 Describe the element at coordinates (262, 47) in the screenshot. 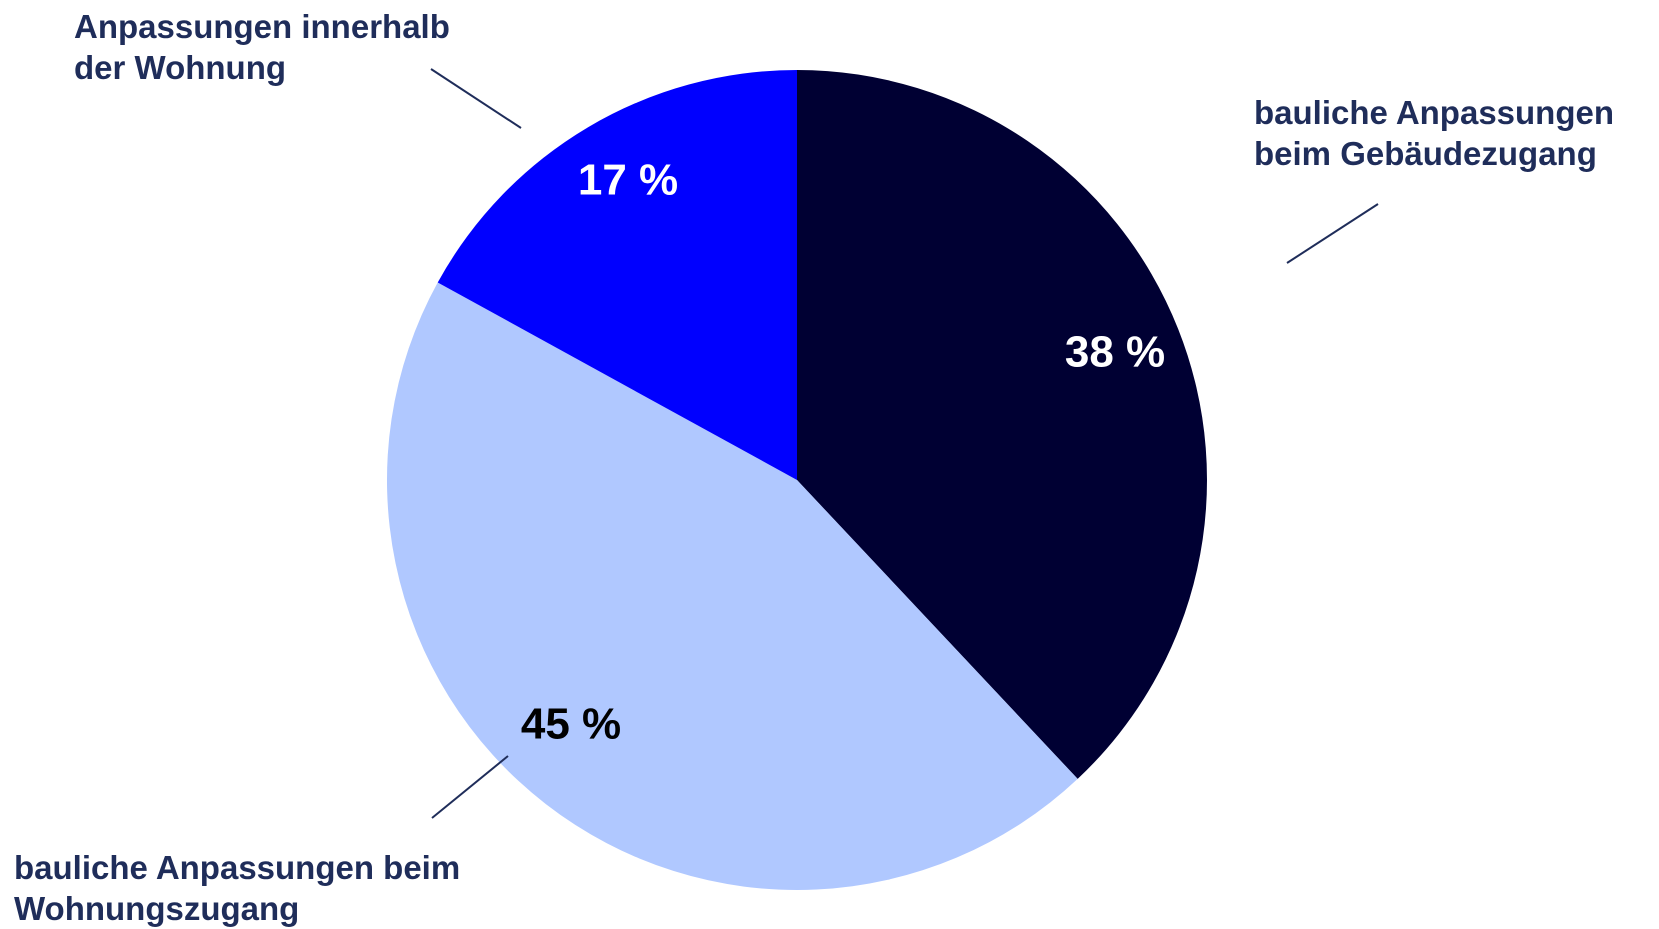

I see `category-label-3: Anpassungen innerhalb der Wohnung` at that location.